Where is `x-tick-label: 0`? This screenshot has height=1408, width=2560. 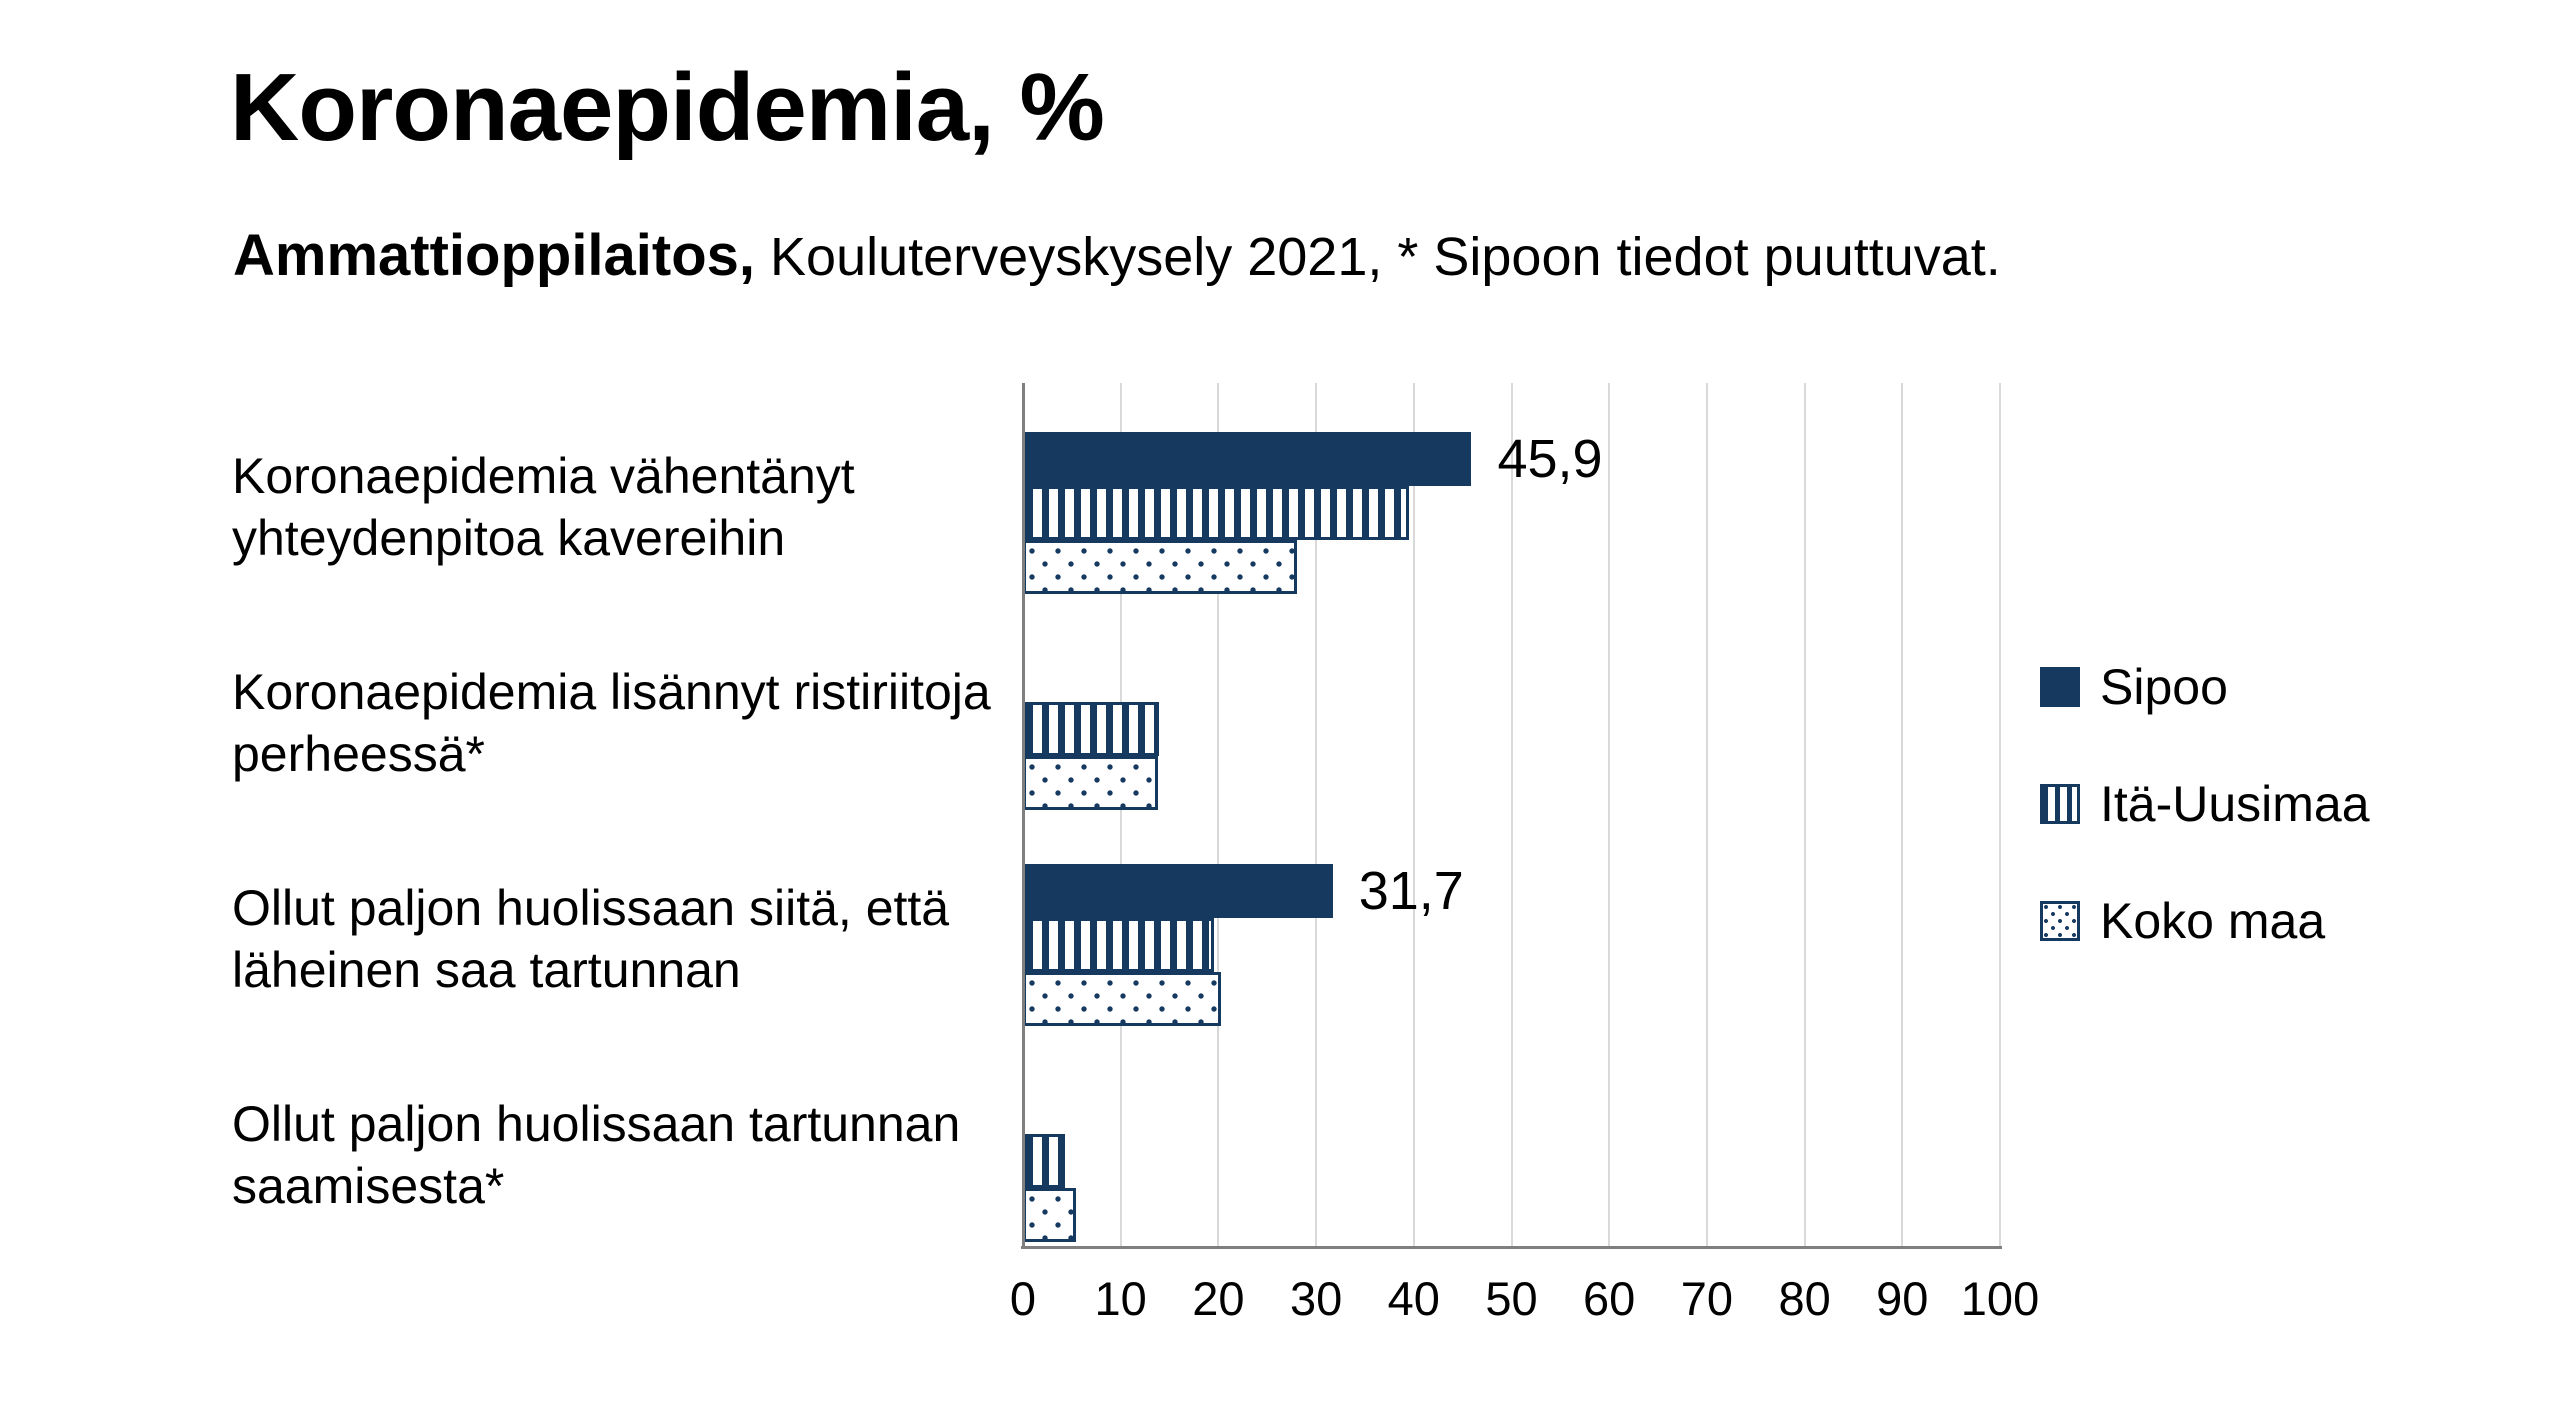
x-tick-label: 0 is located at coordinates (1023, 1298).